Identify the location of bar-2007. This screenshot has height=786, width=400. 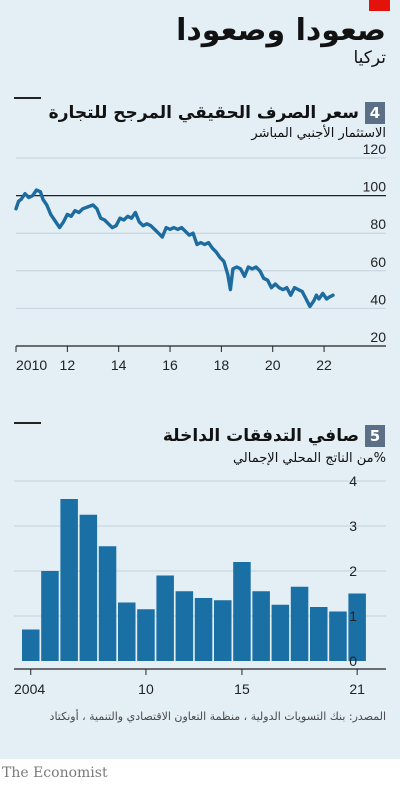
(88, 587).